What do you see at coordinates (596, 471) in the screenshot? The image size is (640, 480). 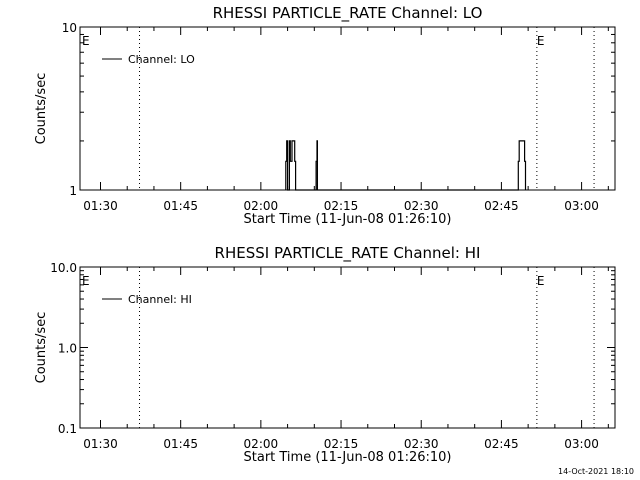 I see `footer-timestamp: 14-Oct-2021 18:10` at bounding box center [596, 471].